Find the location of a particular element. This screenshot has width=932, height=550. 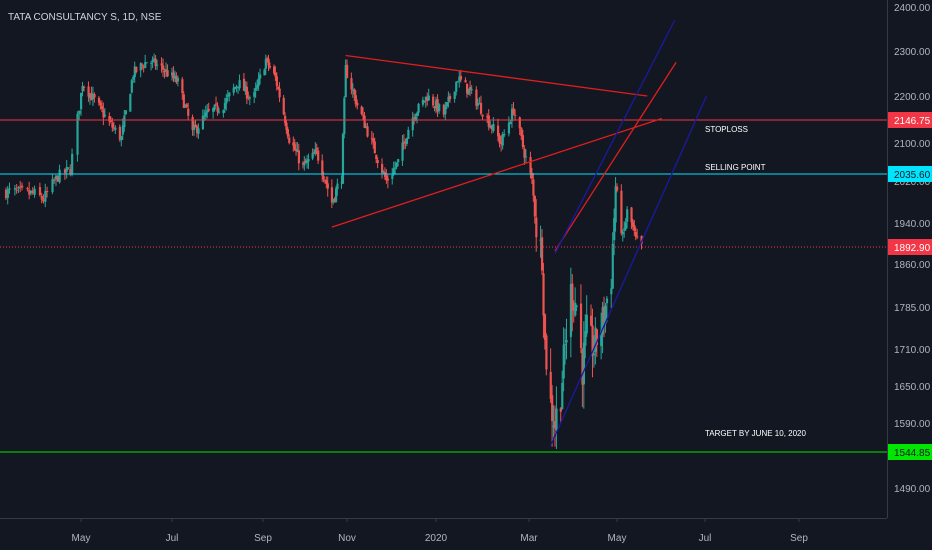

y-tick-label: 1650.00 is located at coordinates (912, 387).